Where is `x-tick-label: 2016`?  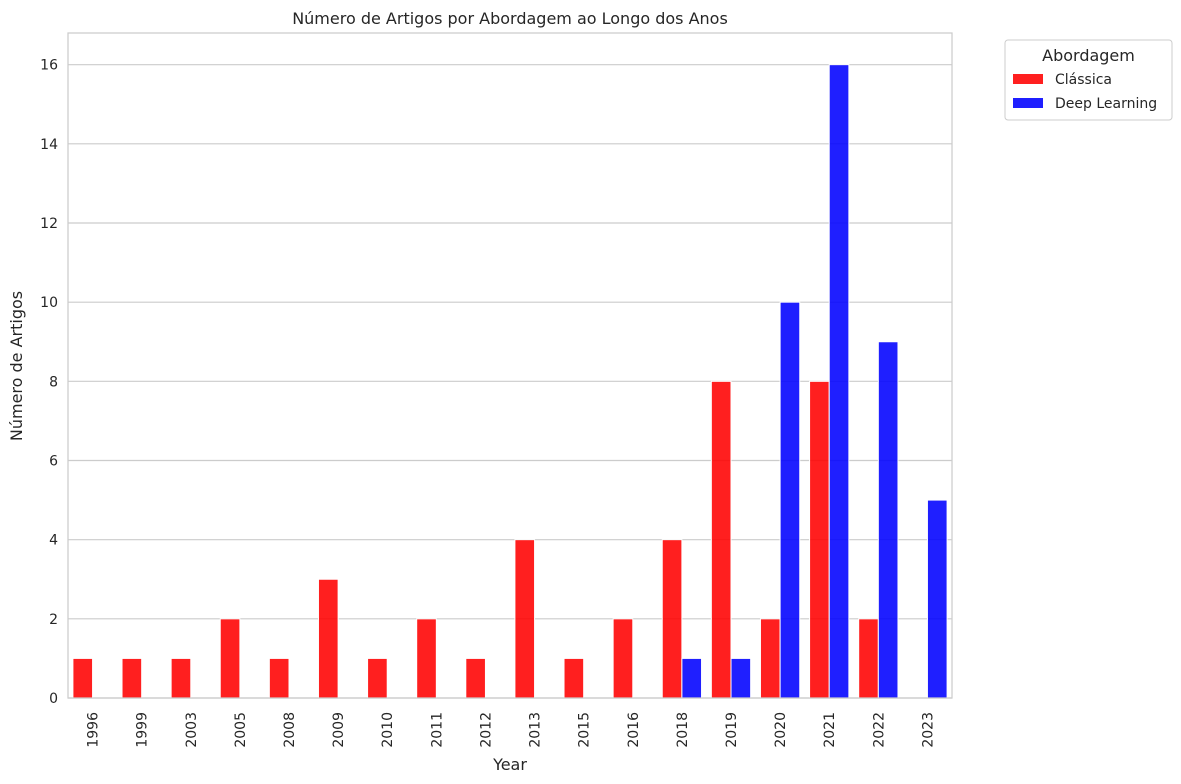
x-tick-label: 2016 is located at coordinates (634, 730).